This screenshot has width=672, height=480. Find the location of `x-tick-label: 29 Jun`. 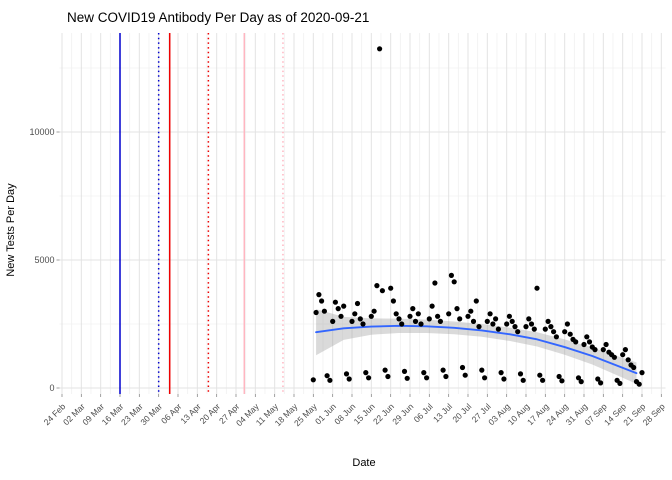

x-tick-label: 29 Jun is located at coordinates (402, 413).